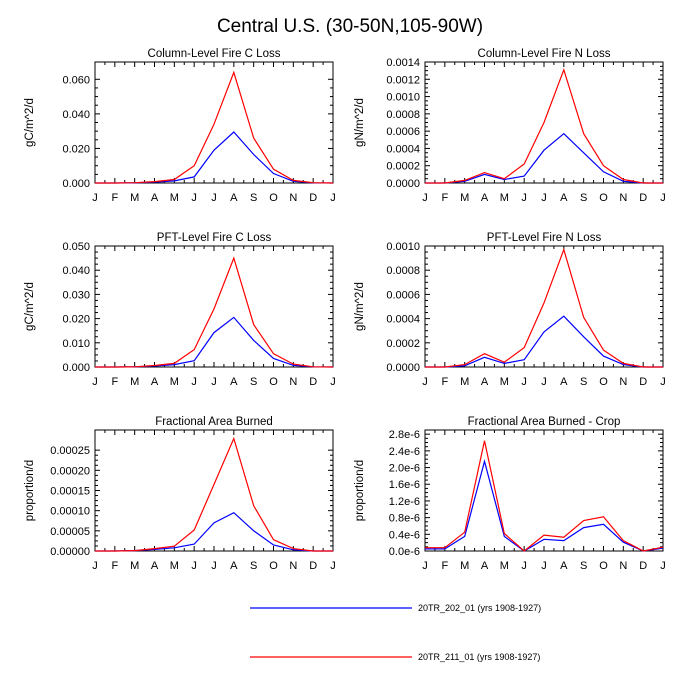  What do you see at coordinates (404, 535) in the screenshot?
I see `y-tick-label: 0.4e-6` at bounding box center [404, 535].